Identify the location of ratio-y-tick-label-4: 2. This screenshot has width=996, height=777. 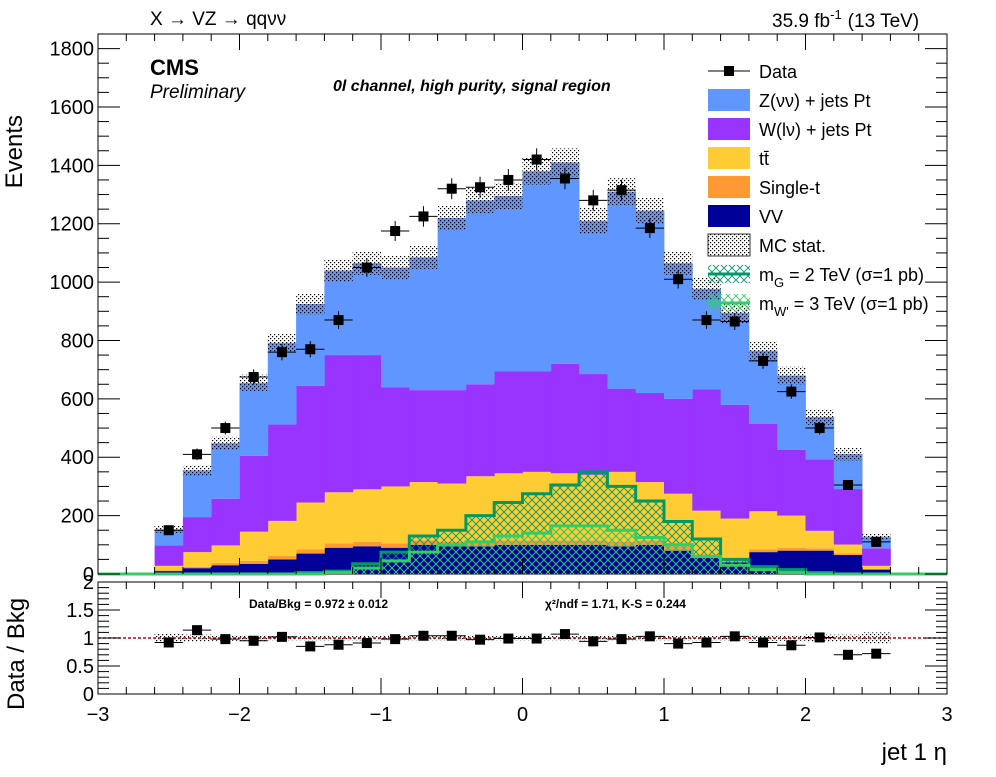
(88, 583).